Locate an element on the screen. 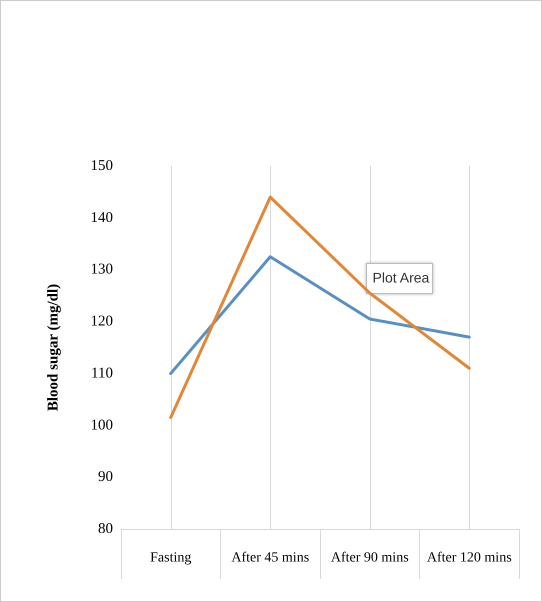 This screenshot has height=602, width=542. y-tick-label: 140 is located at coordinates (101, 218).